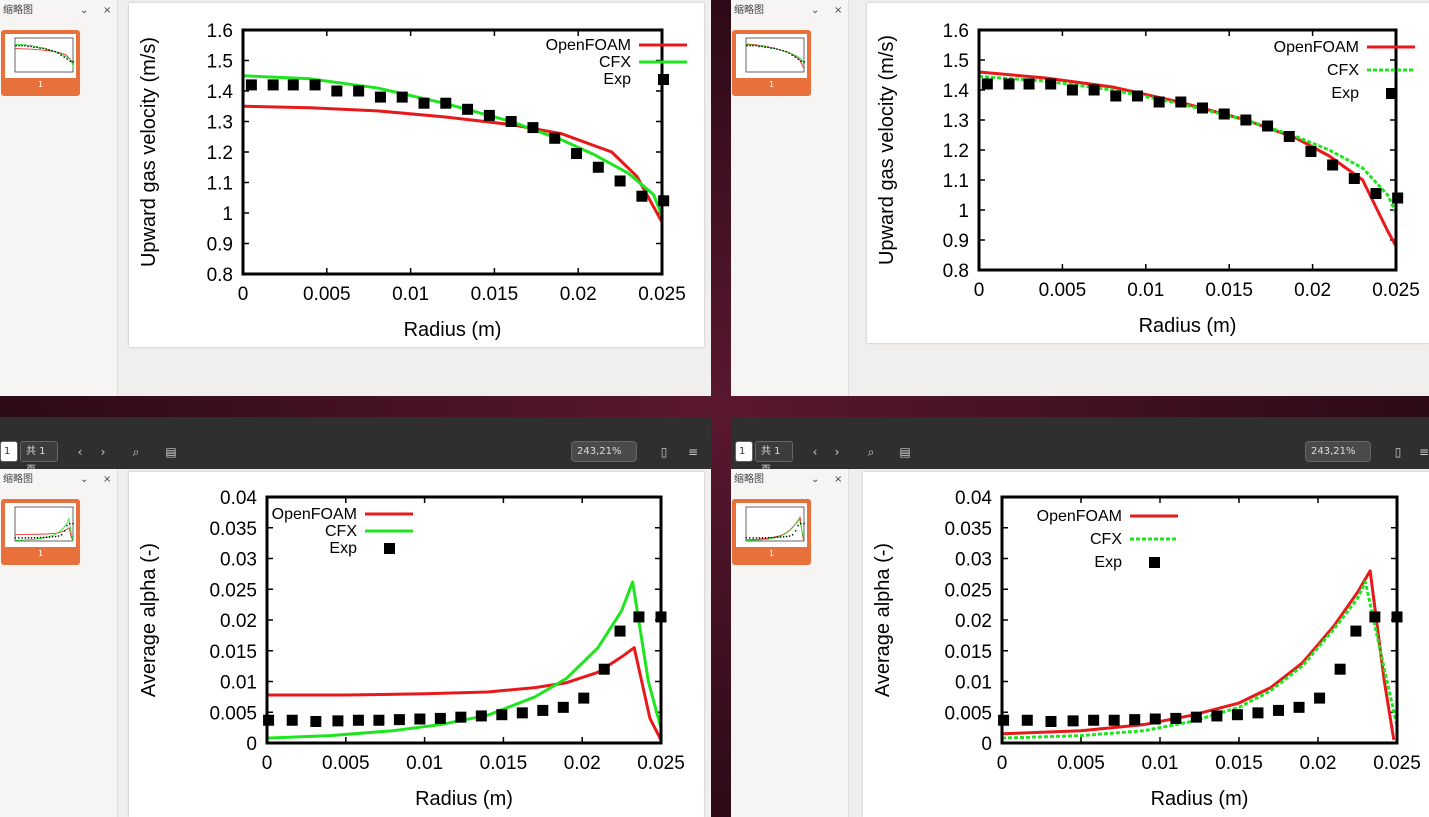  What do you see at coordinates (1002, 763) in the screenshot?
I see `x-tick-label: 0` at bounding box center [1002, 763].